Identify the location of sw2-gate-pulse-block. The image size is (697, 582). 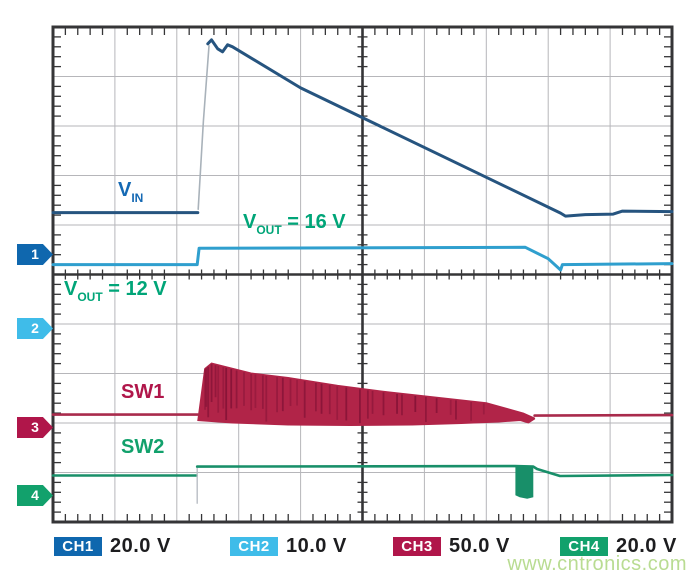
(524, 482).